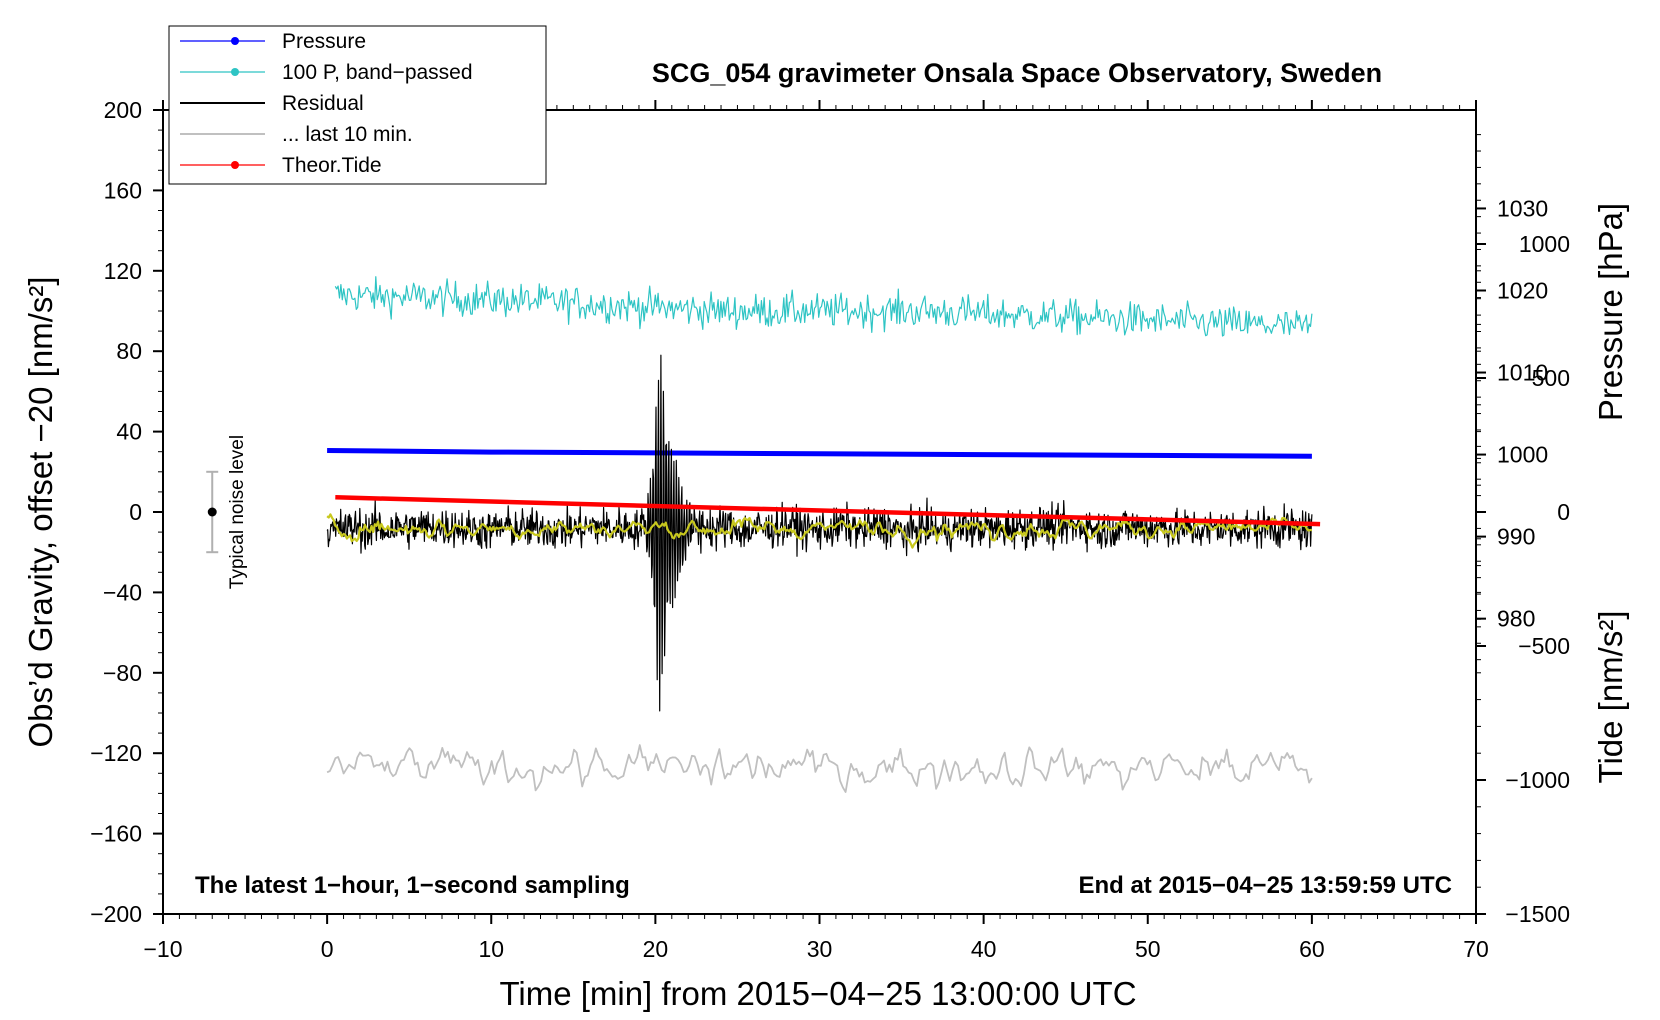  What do you see at coordinates (491, 949) in the screenshot?
I see `x-tick-label: 10` at bounding box center [491, 949].